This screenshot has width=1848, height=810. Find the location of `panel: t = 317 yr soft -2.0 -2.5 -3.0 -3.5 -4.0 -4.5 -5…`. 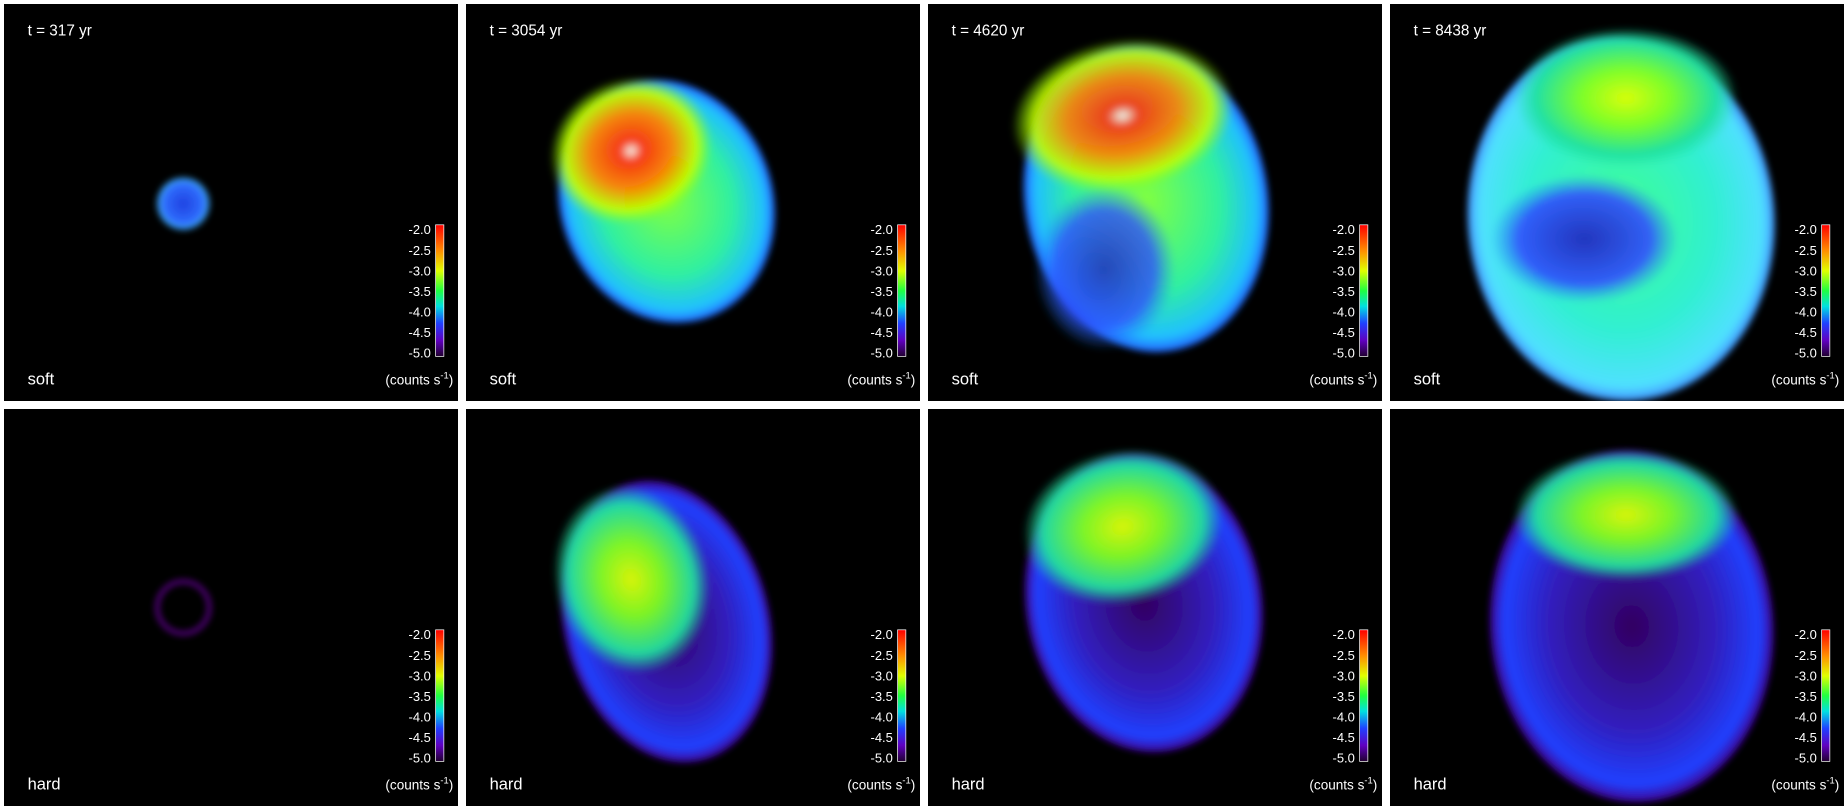

panel: t = 317 yr soft -2.0 -2.5 -3.0 -3.5 -4.0 -4.5 -5… is located at coordinates (231, 202).